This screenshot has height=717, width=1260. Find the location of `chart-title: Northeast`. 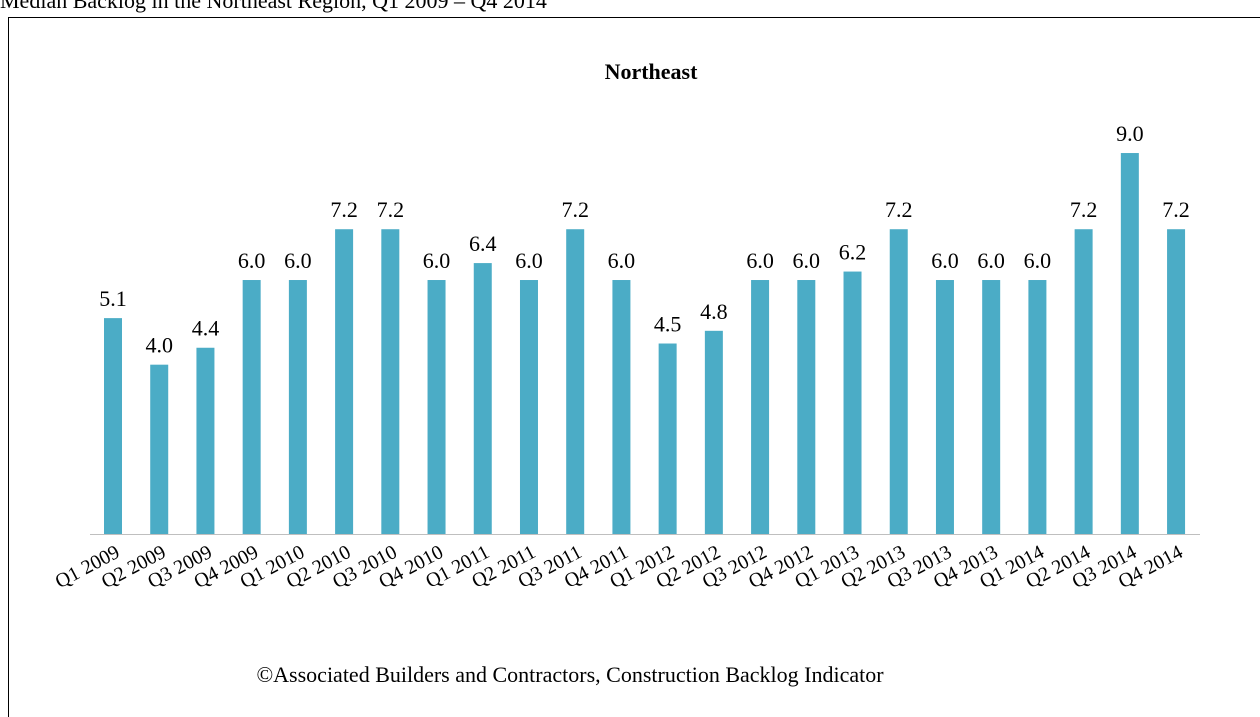

chart-title: Northeast is located at coordinates (652, 71).